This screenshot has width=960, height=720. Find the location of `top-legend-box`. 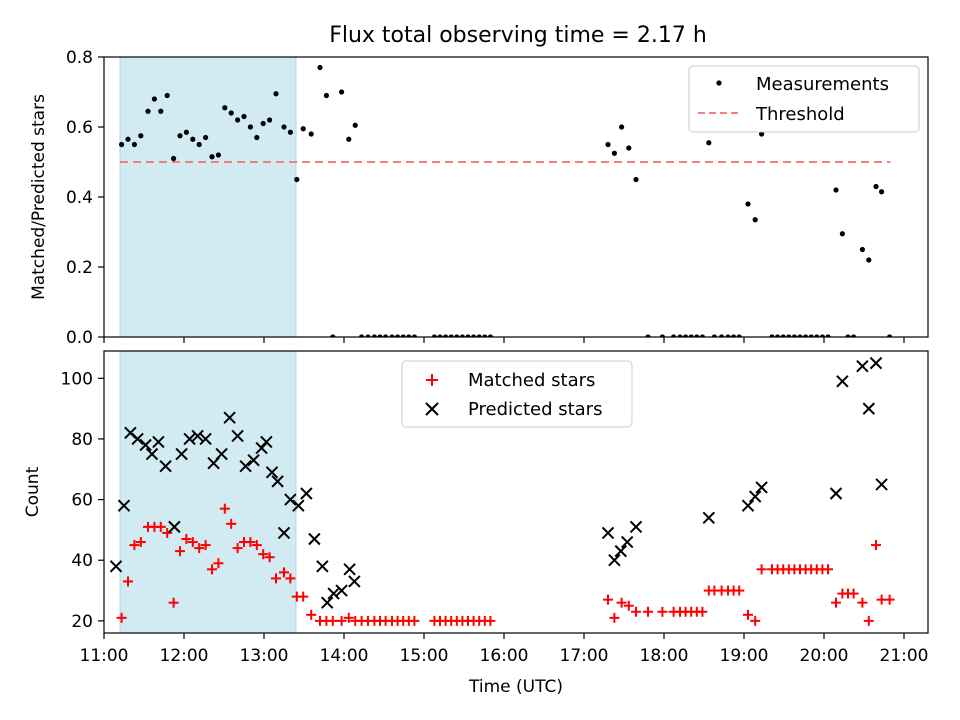

top-legend-box is located at coordinates (804, 99).